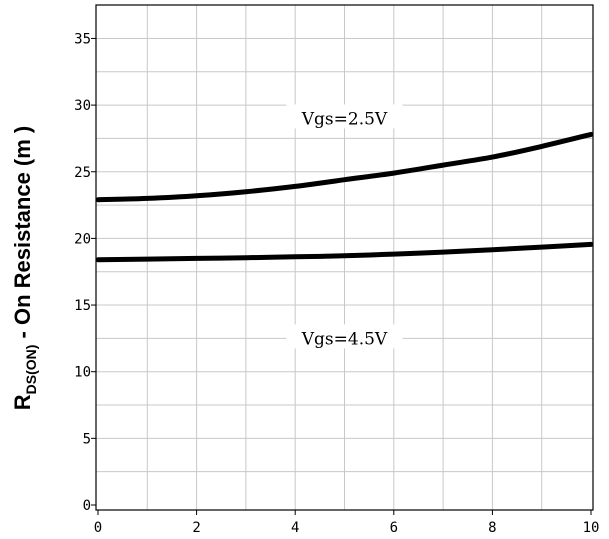  Describe the element at coordinates (82, 373) in the screenshot. I see `y-tick-label: 10` at that location.